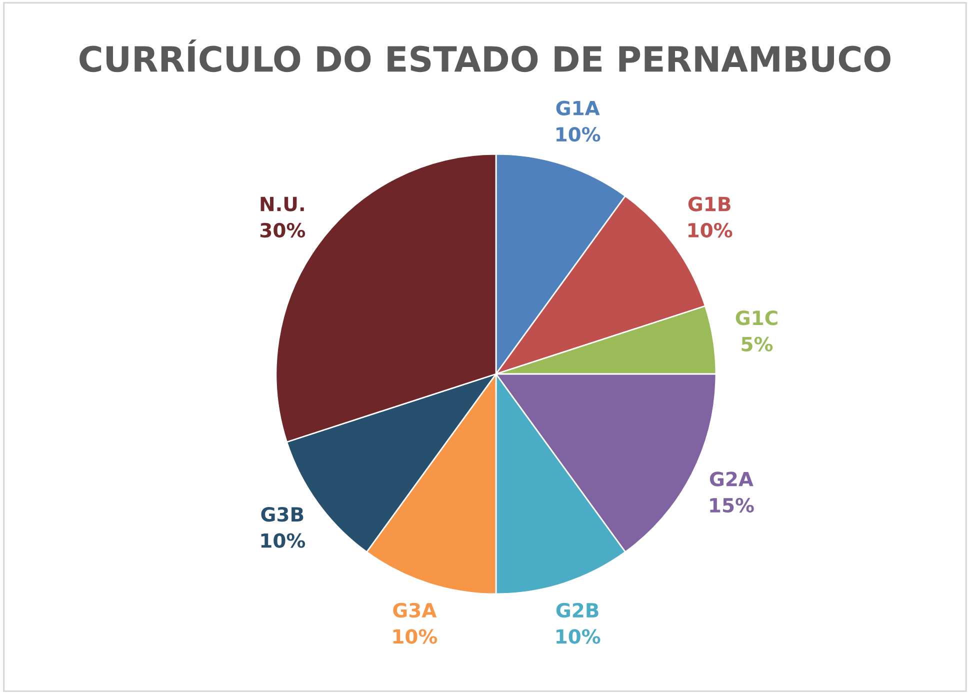 This screenshot has height=694, width=970. What do you see at coordinates (282, 204) in the screenshot?
I see `slice-label: N.U.` at bounding box center [282, 204].